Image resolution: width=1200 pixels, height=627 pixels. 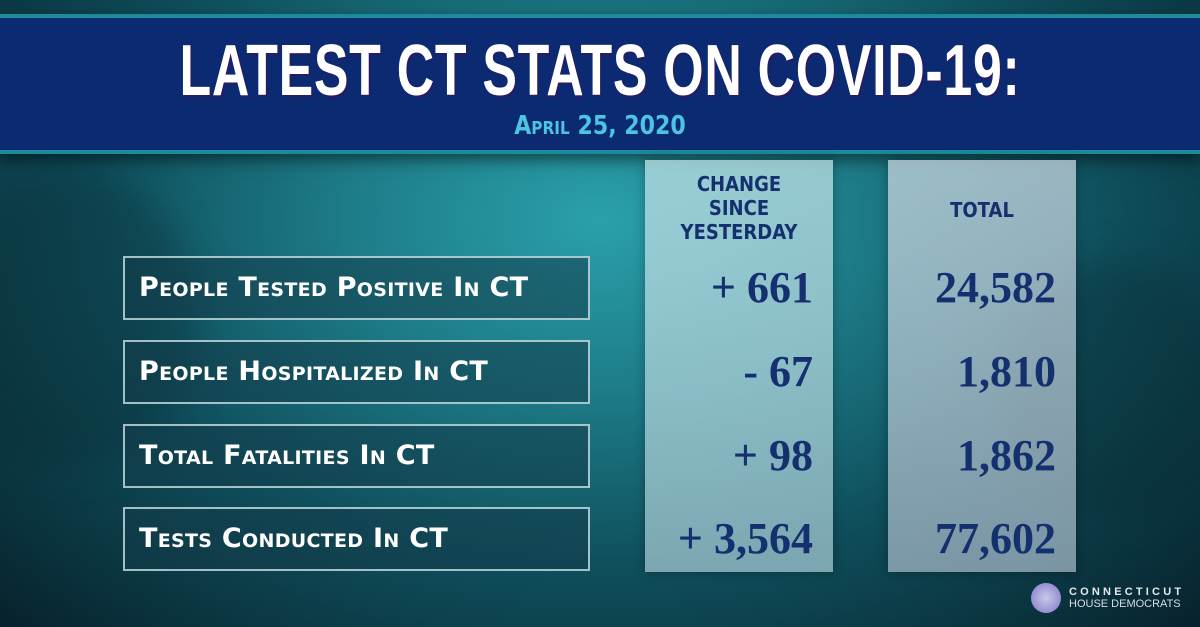 I want to click on total-column: TOTAL, so click(x=982, y=366).